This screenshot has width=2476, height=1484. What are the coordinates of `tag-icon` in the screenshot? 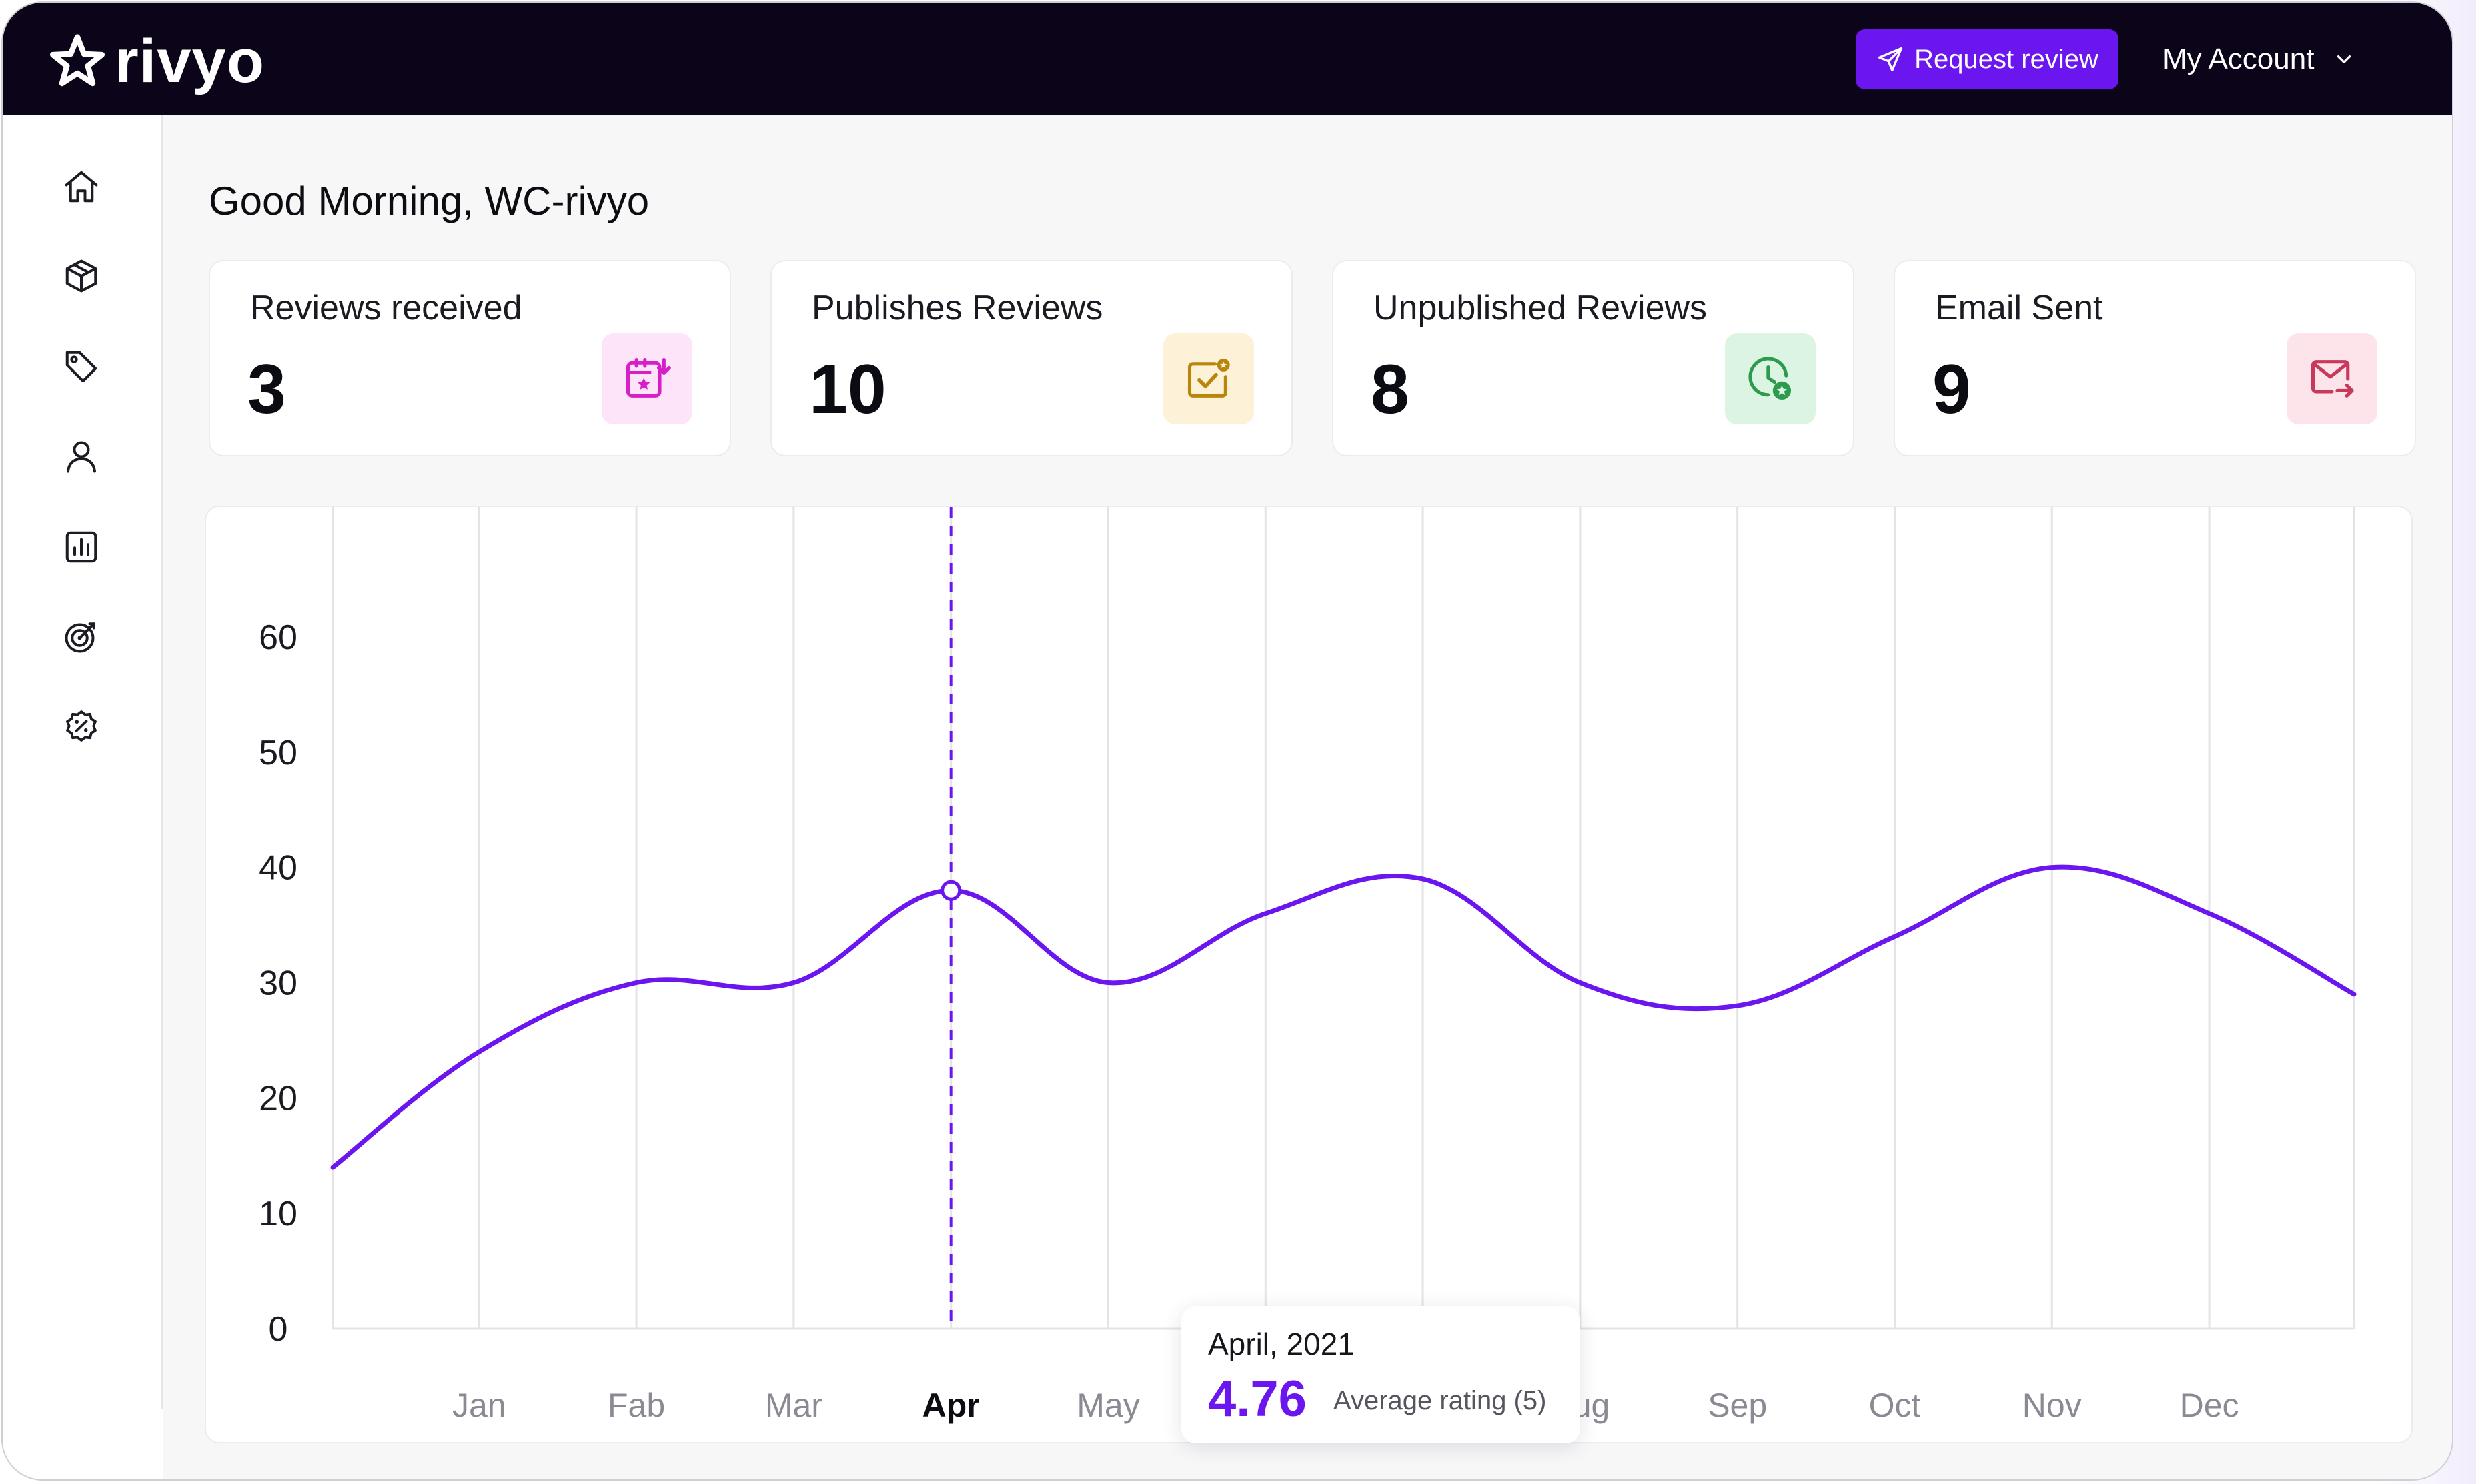 It's located at (81, 367).